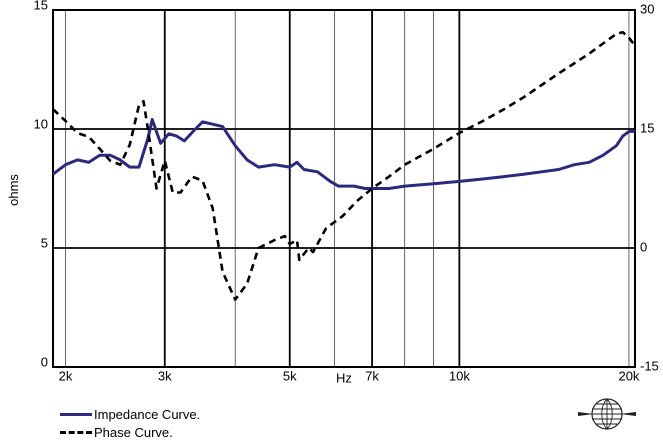  What do you see at coordinates (44, 361) in the screenshot?
I see `y-tick-label: 0` at bounding box center [44, 361].